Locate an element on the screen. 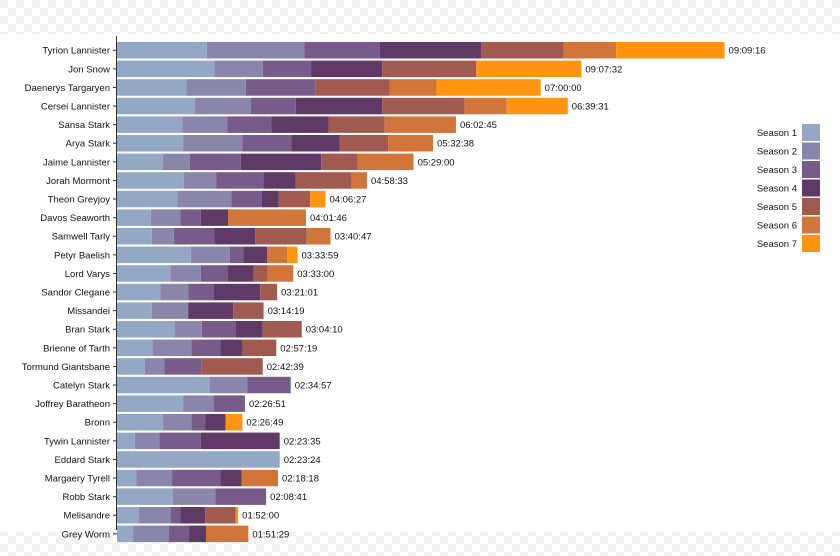  category-label: Catelyn Stark is located at coordinates (81, 385).